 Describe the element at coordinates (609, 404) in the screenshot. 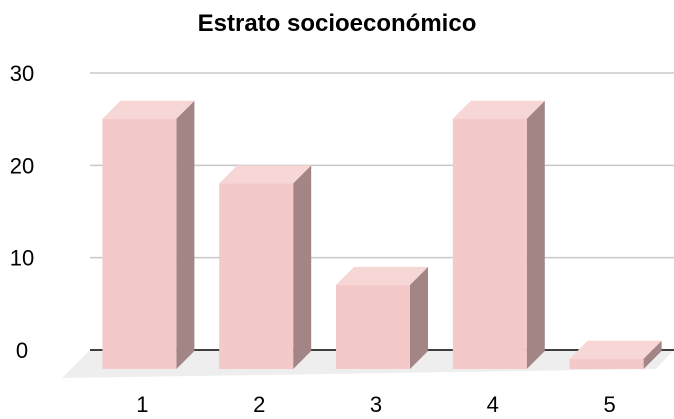

I see `x-tick-label: 5` at that location.